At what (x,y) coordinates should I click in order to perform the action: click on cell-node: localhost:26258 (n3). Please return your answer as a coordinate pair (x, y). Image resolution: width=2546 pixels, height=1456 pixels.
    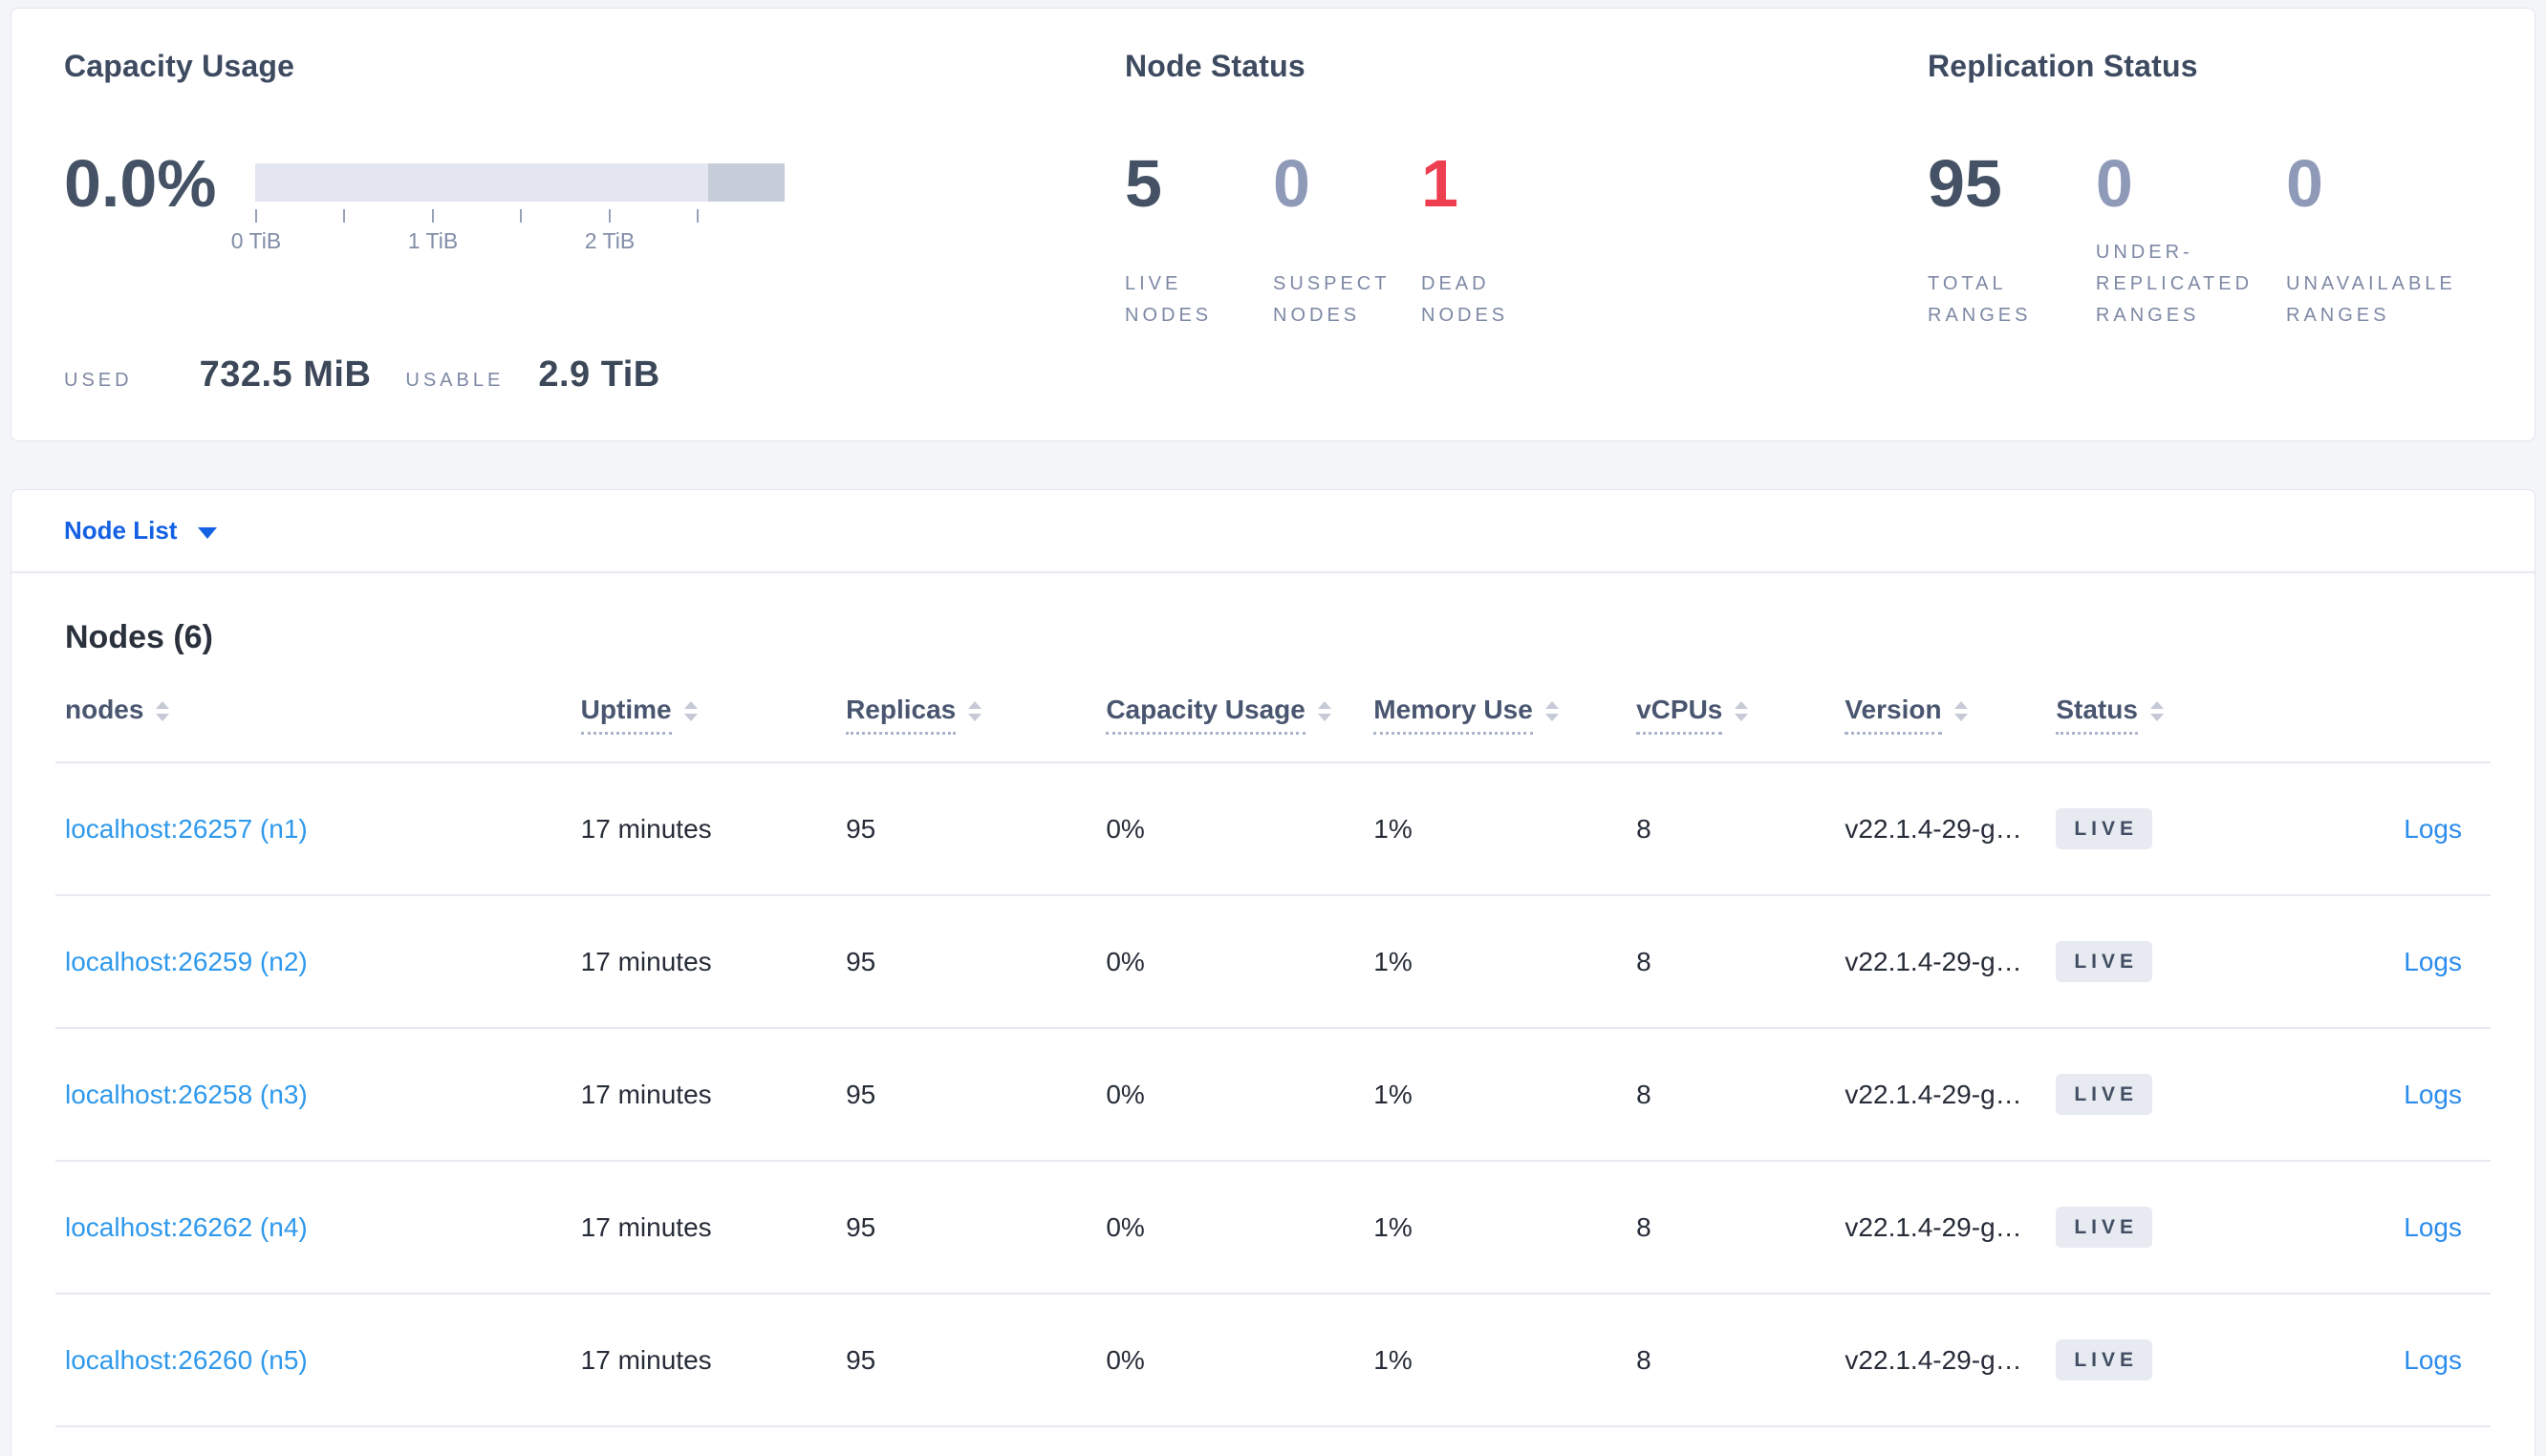
    Looking at the image, I should click on (318, 1094).